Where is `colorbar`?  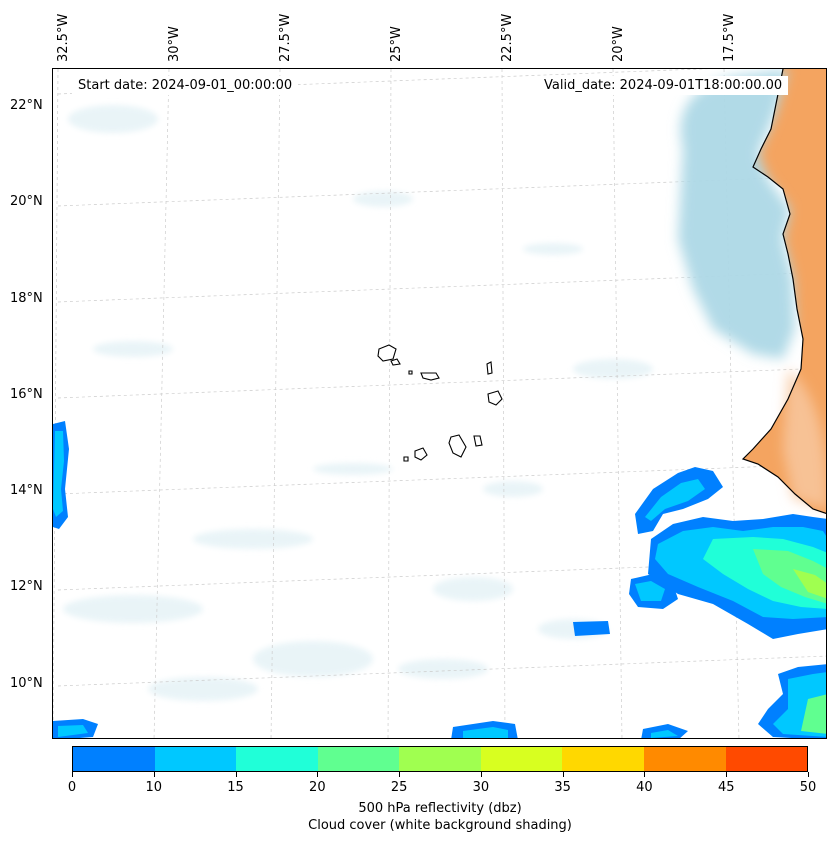 colorbar is located at coordinates (440, 759).